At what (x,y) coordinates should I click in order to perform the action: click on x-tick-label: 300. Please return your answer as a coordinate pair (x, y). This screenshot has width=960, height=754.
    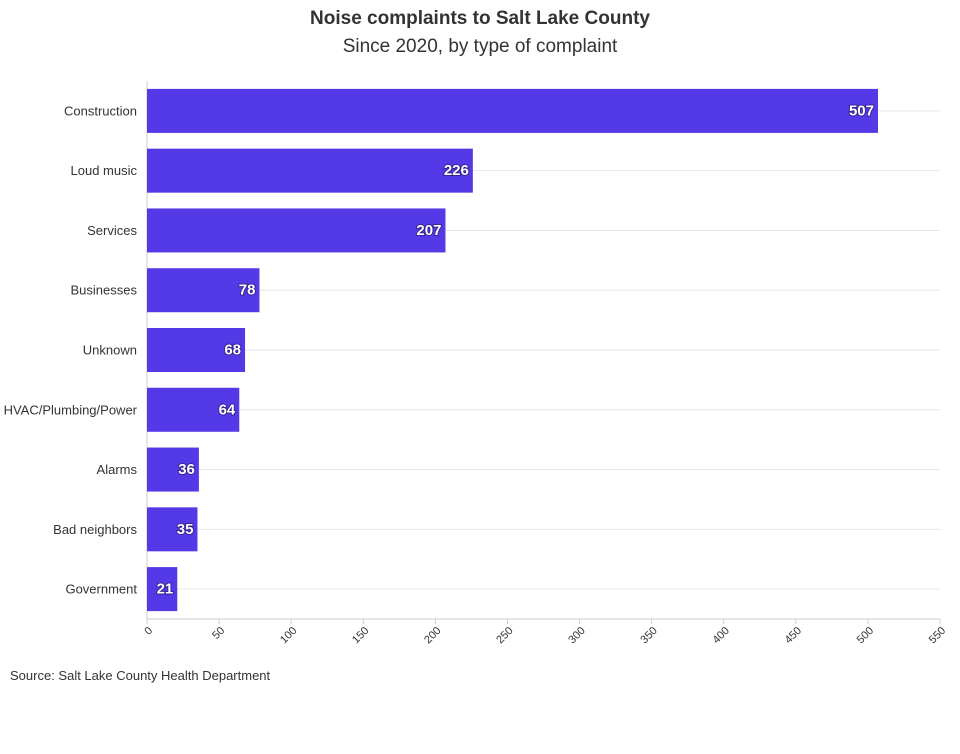
    Looking at the image, I should click on (576, 635).